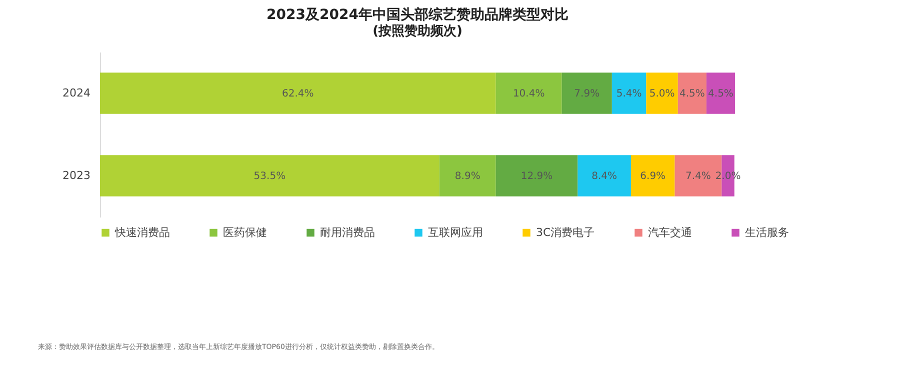 The width and height of the screenshot is (902, 385). I want to click on data-label: 5.4%, so click(629, 94).